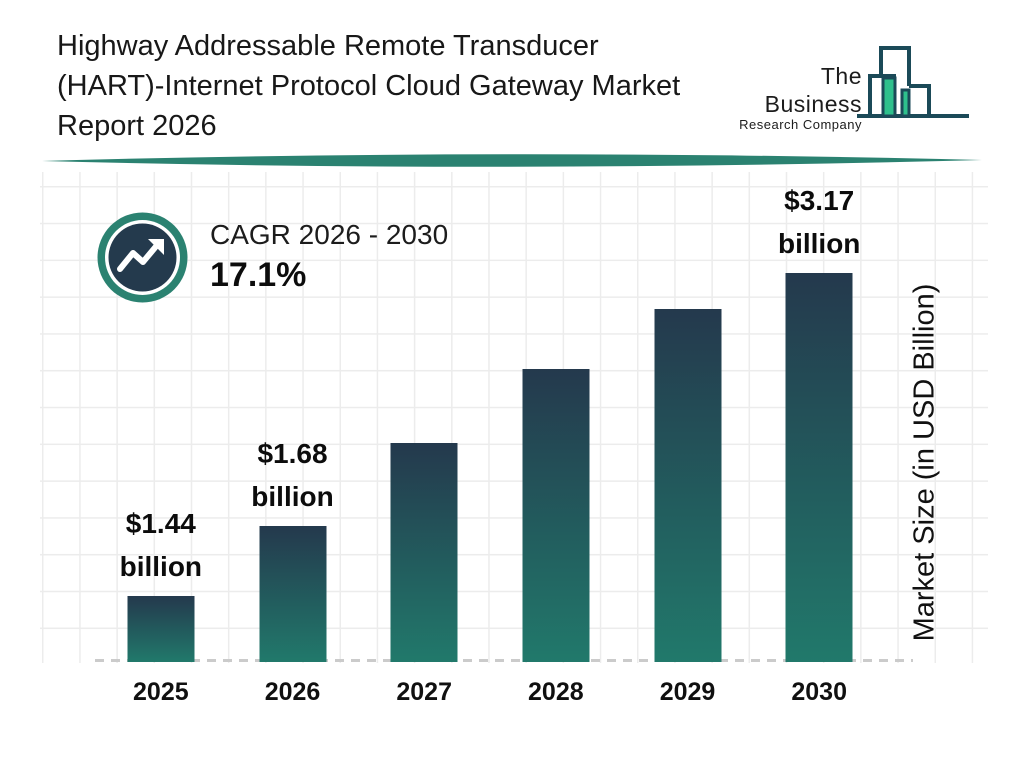 The width and height of the screenshot is (1024, 768). Describe the element at coordinates (512, 160) in the screenshot. I see `header-divider` at that location.